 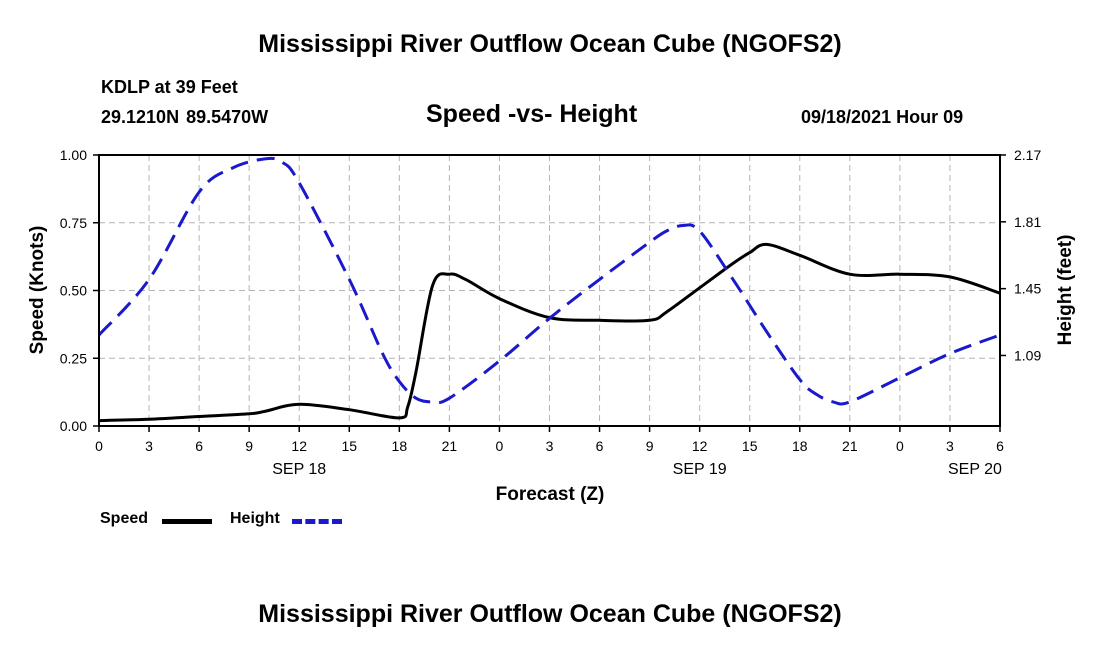 I want to click on date-label: SEP 19, so click(x=700, y=469).